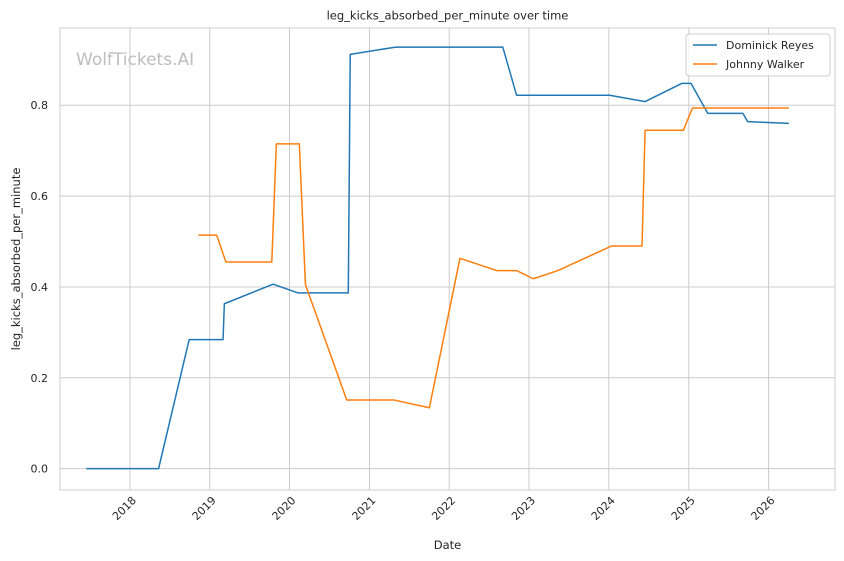  What do you see at coordinates (40, 287) in the screenshot?
I see `y-tick-label: 0.4` at bounding box center [40, 287].